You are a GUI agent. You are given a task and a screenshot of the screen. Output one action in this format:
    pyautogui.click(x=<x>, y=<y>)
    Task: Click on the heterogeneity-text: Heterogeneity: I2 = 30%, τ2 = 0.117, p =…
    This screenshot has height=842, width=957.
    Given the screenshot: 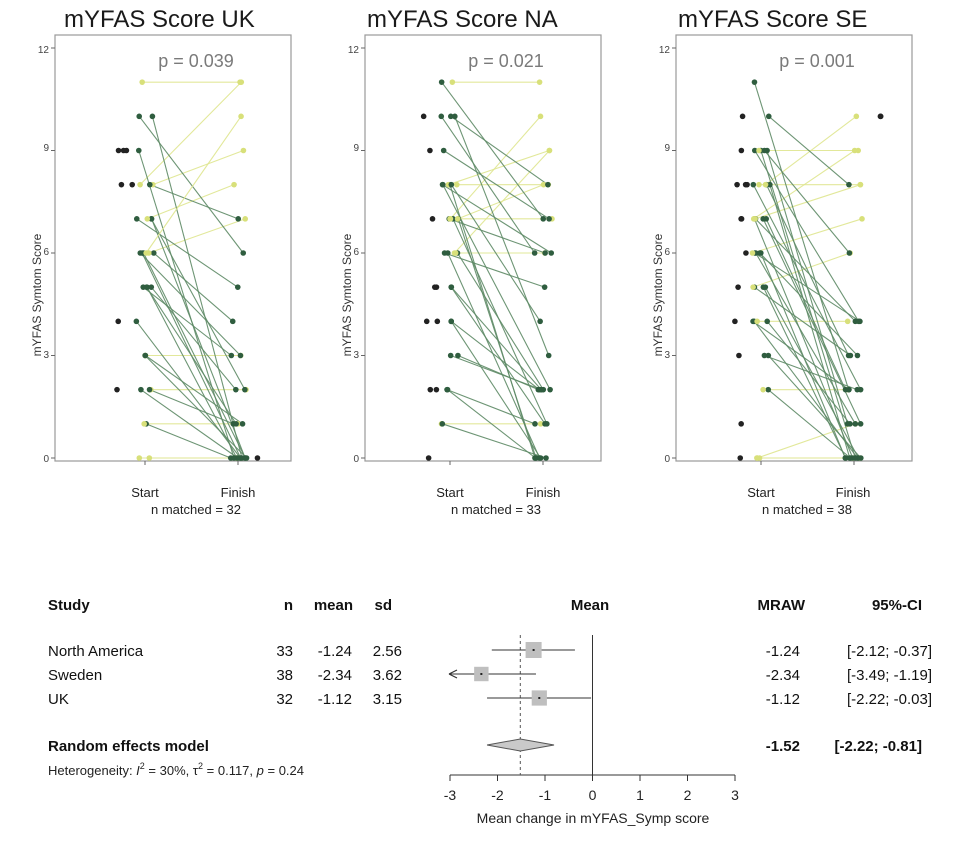 What is the action you would take?
    pyautogui.click(x=176, y=769)
    